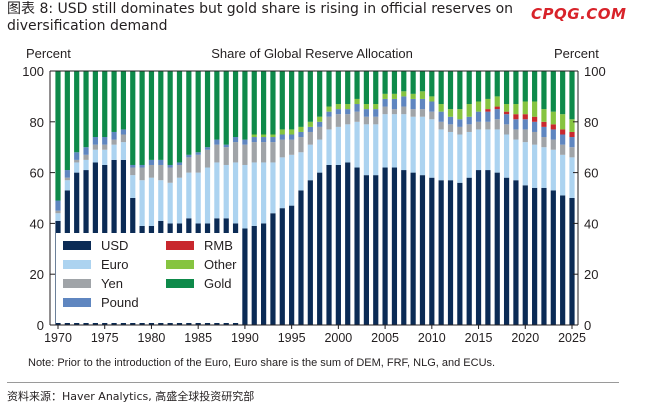 The width and height of the screenshot is (651, 409). I want to click on bar-usd-2020, so click(525, 255).